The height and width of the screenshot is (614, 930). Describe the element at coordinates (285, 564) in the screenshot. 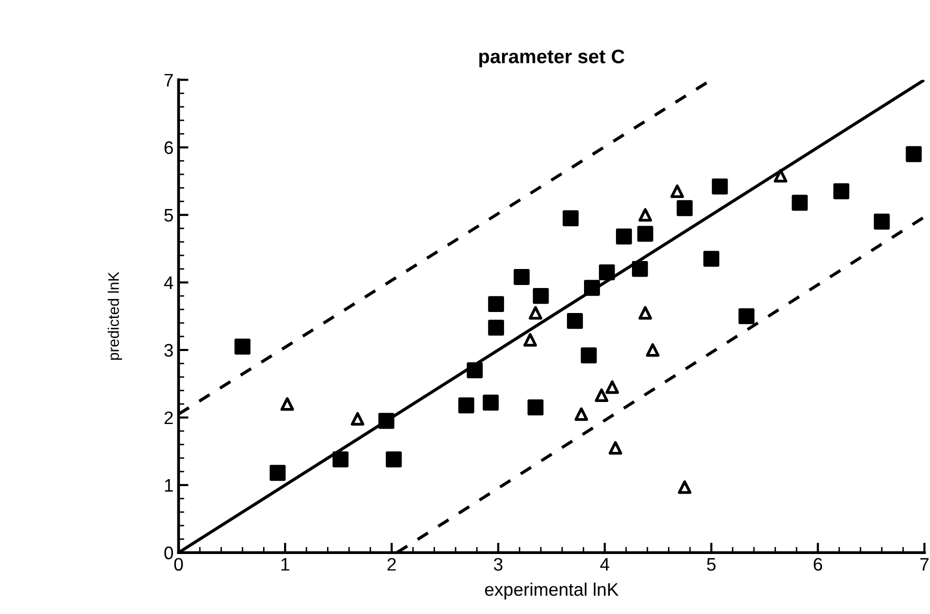

I see `x-tick-label: 1` at that location.